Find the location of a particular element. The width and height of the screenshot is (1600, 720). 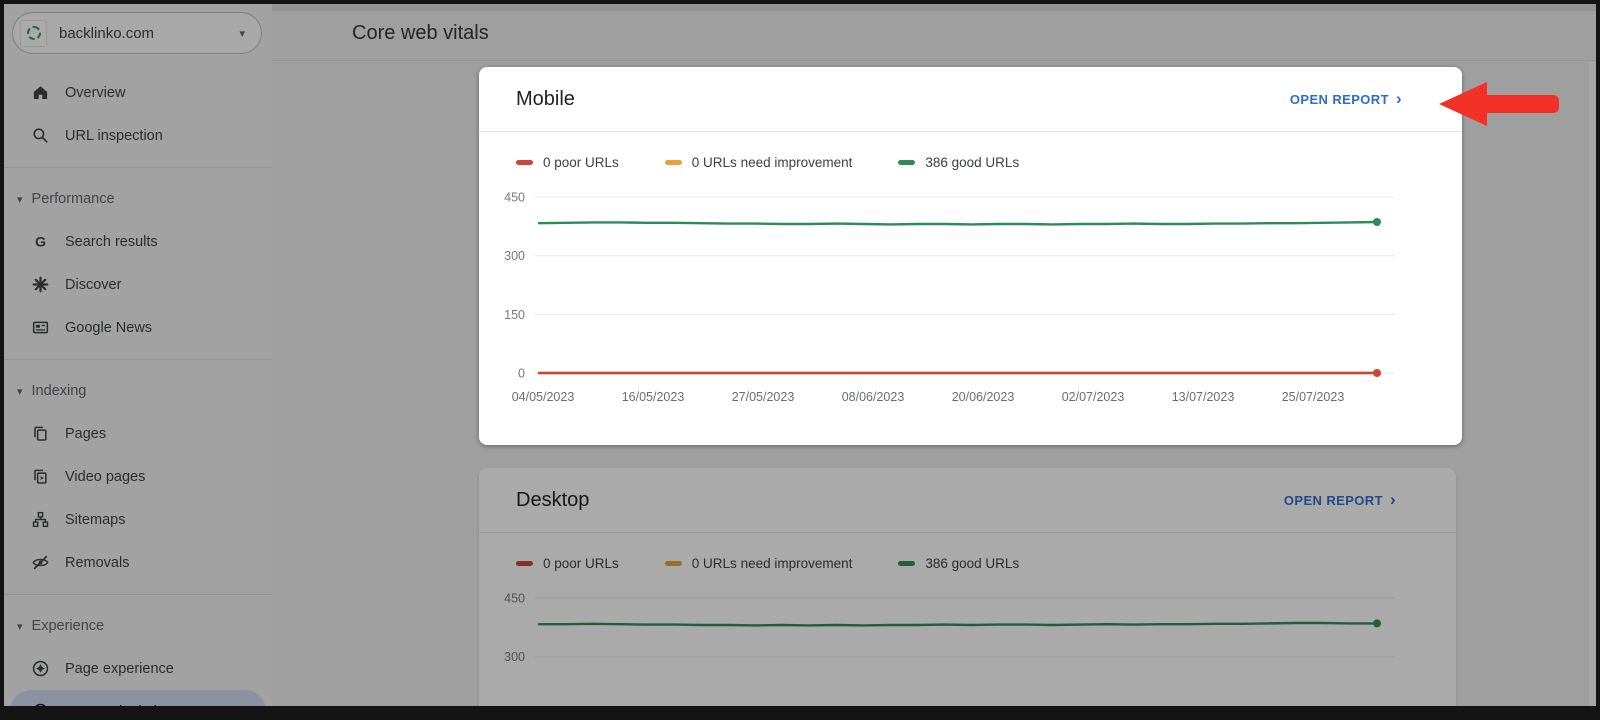

home-icon is located at coordinates (40, 93).